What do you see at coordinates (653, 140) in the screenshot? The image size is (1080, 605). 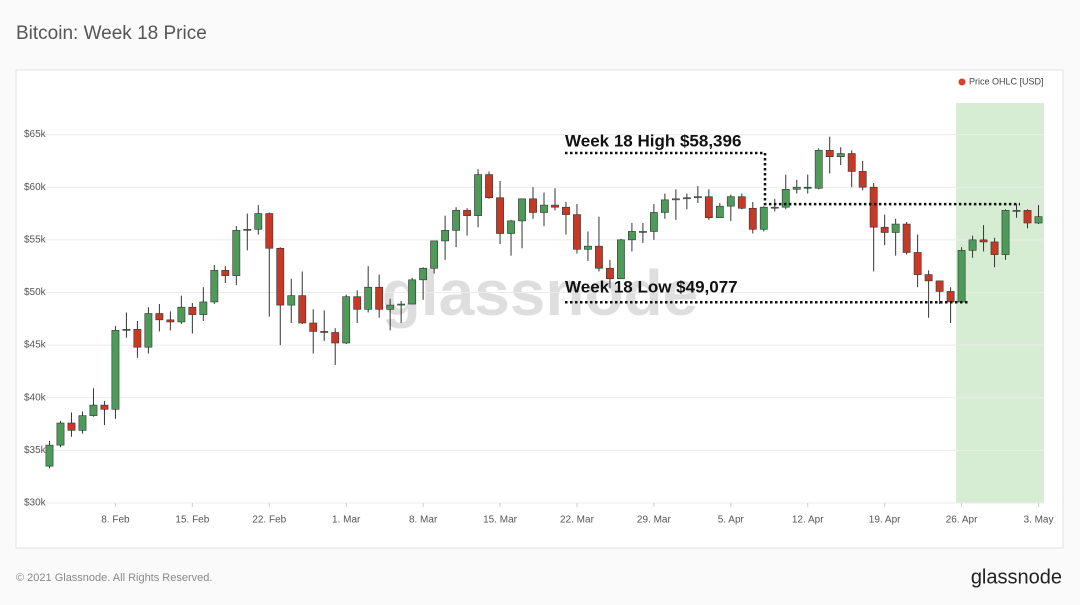 I see `annotation-label: Week 18 High $58,396` at bounding box center [653, 140].